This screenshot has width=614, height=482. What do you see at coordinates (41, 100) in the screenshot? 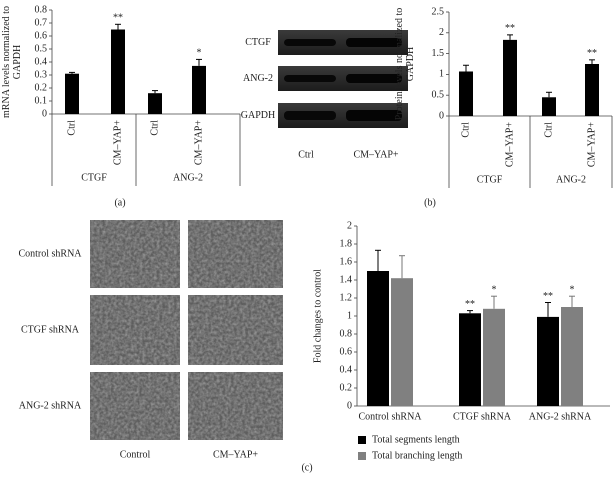
I see `y-tick-label: 0.1` at bounding box center [41, 100].